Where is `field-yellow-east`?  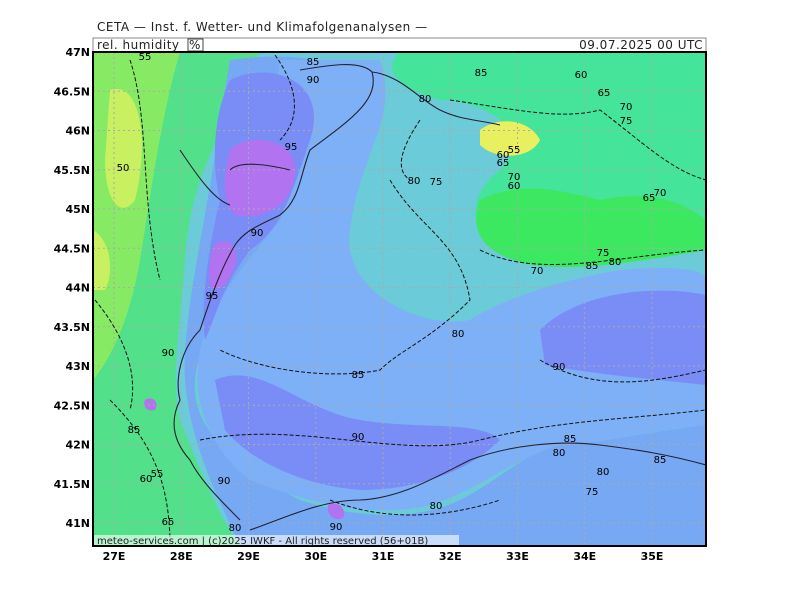
field-yellow-east is located at coordinates (510, 138).